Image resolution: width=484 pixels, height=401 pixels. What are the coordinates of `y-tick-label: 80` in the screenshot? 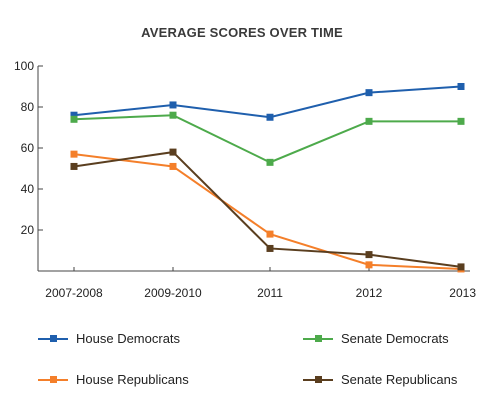 It's located at (28, 107).